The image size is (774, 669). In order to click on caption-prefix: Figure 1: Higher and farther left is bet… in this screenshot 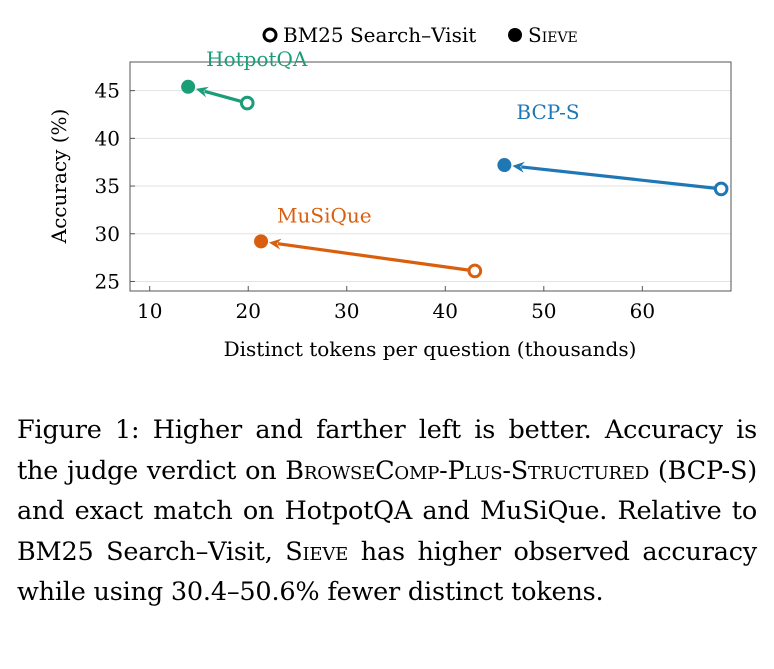, I will do `click(387, 450)`.